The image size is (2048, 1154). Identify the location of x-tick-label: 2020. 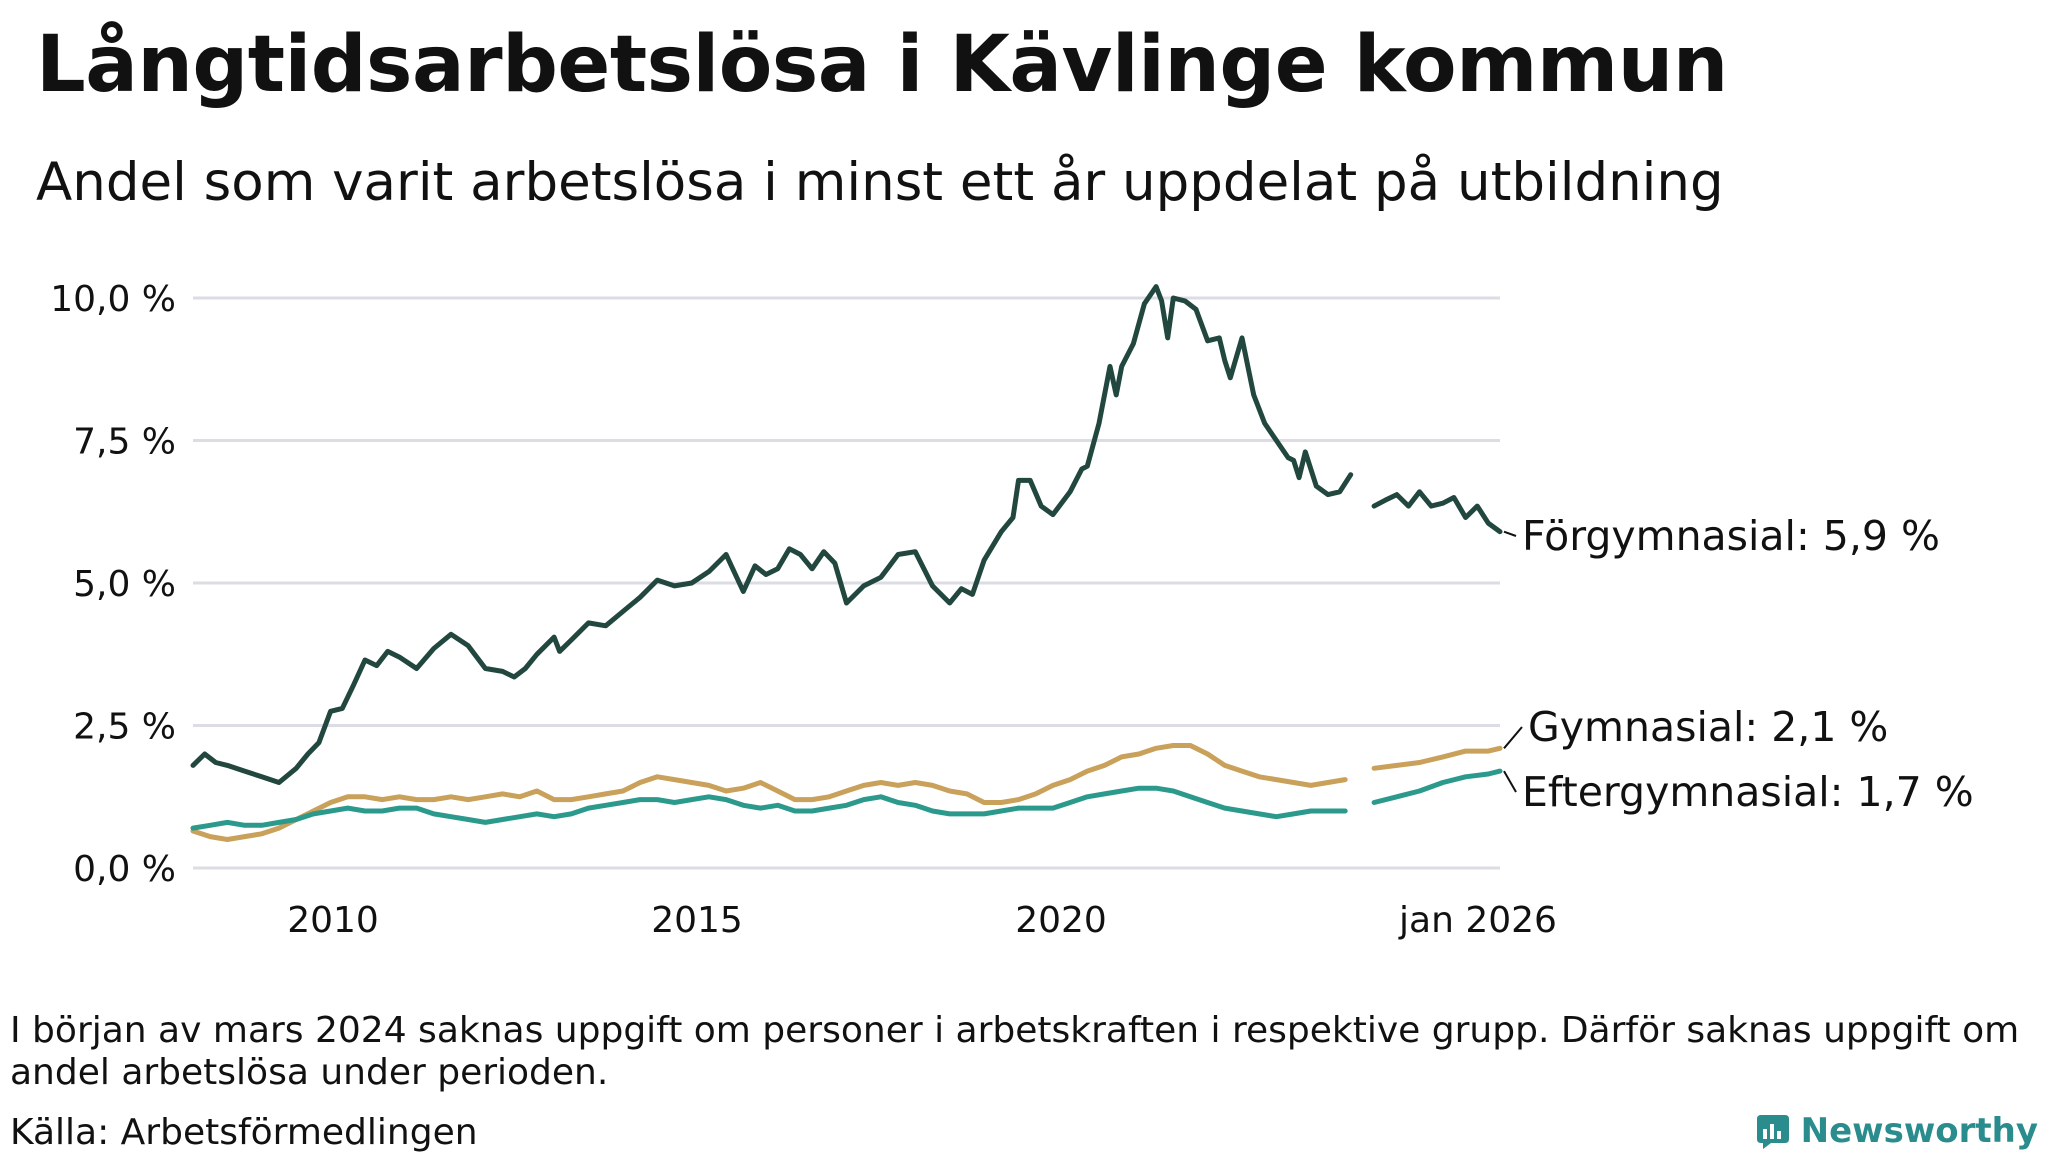
(1061, 920).